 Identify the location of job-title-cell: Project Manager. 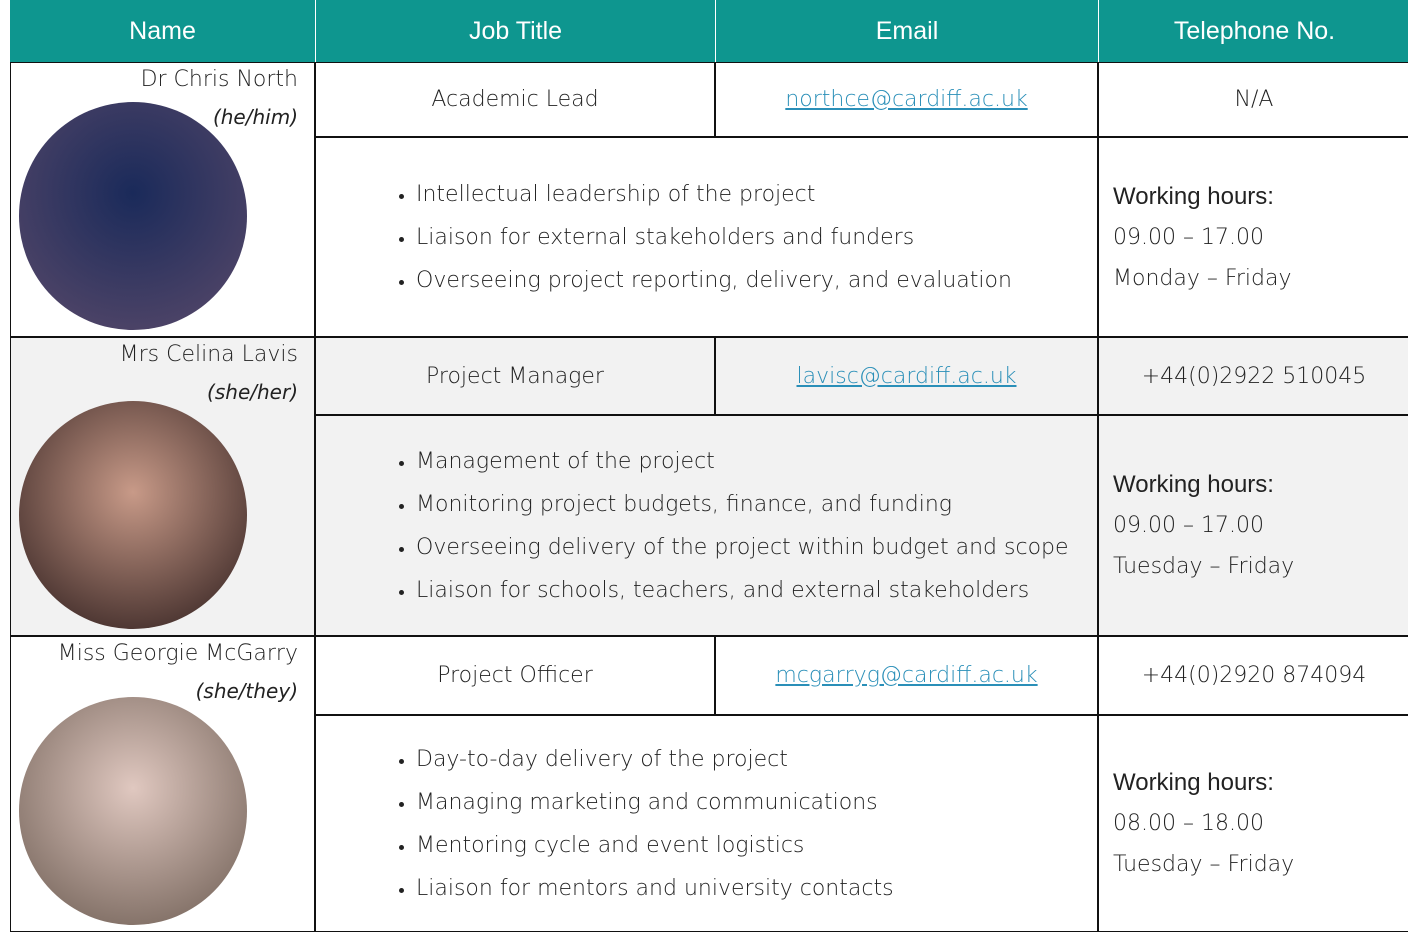
(515, 376).